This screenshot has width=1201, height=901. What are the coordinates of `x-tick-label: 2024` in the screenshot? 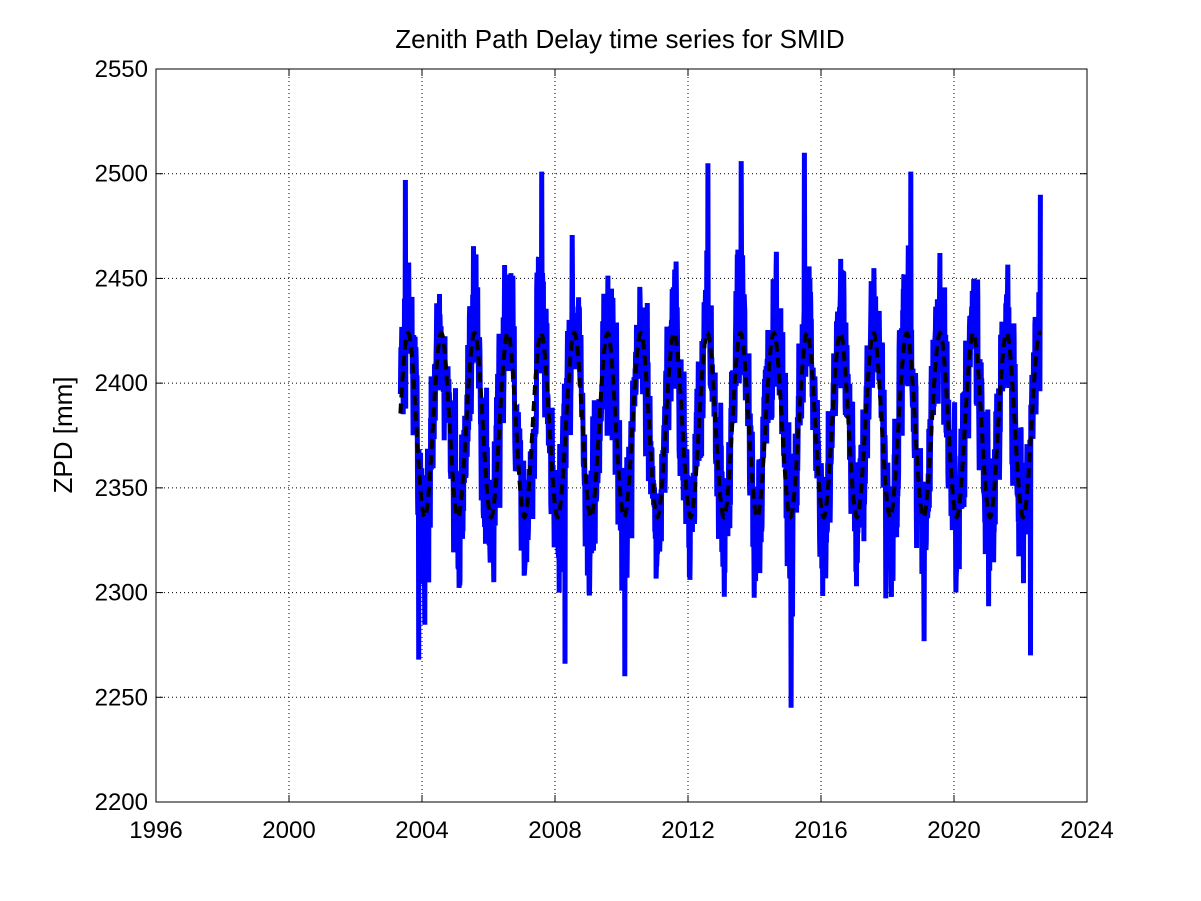 It's located at (1086, 830).